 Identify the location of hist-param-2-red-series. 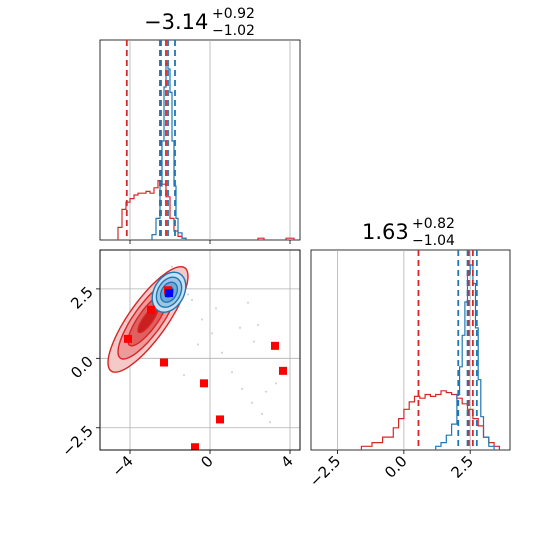
(430, 420).